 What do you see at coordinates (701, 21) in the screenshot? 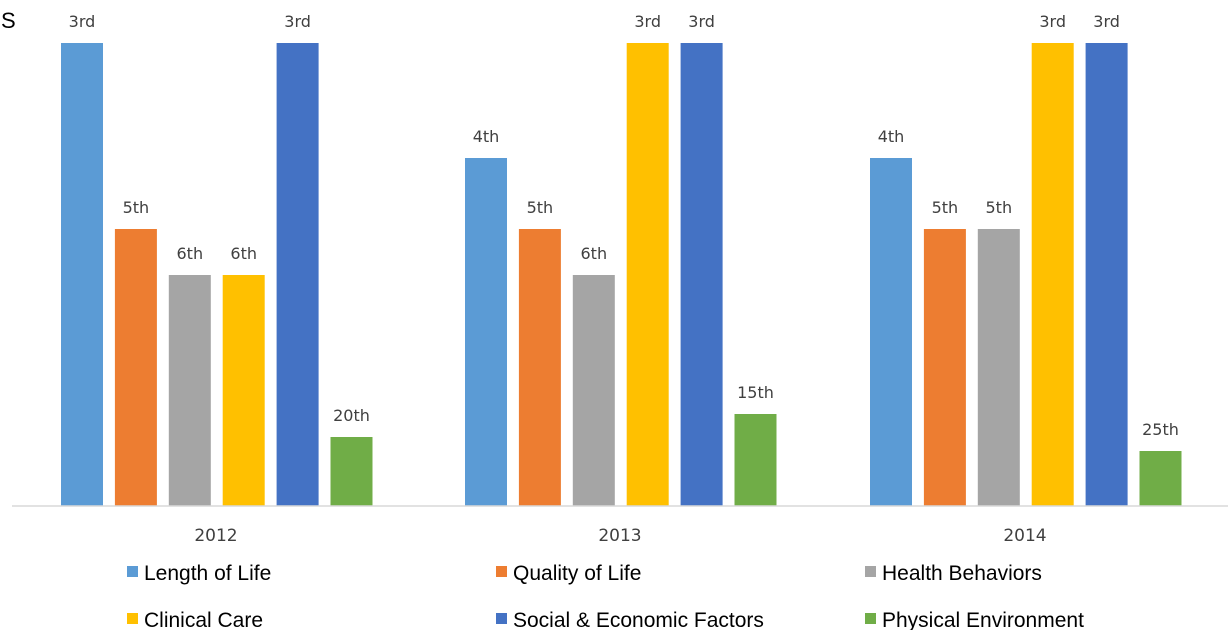
I see `data-label-social-economic-factors-2013: 3rd` at bounding box center [701, 21].